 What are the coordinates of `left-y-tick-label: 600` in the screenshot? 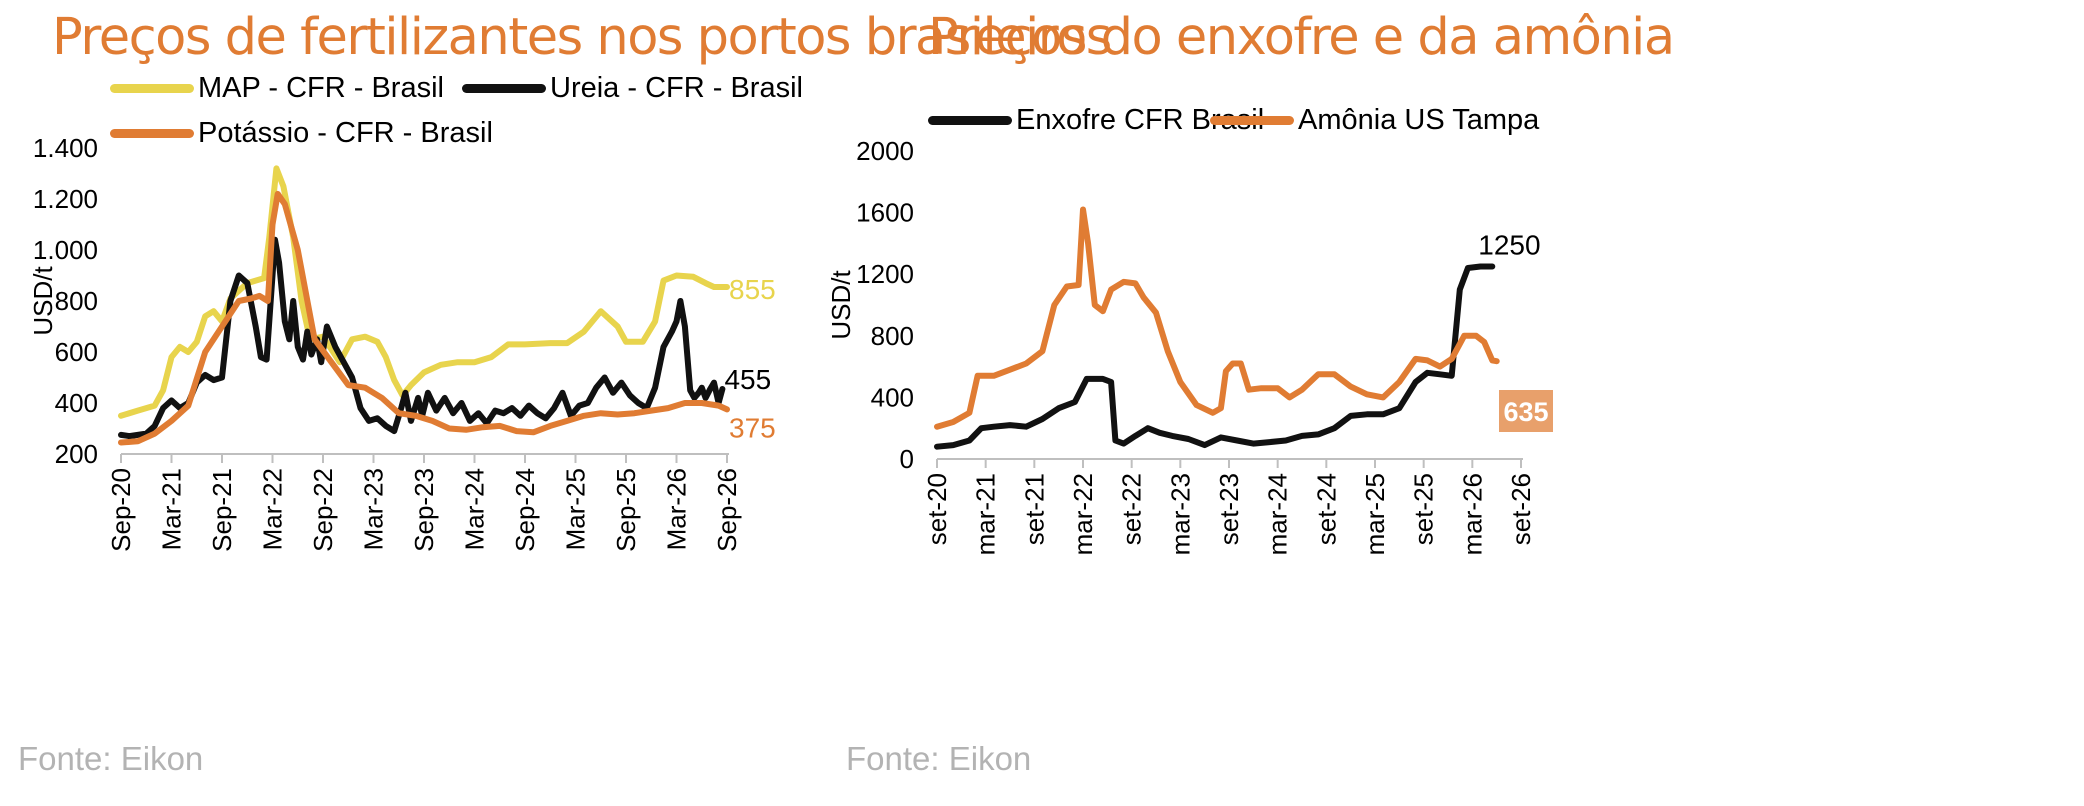 It's located at (76, 352).